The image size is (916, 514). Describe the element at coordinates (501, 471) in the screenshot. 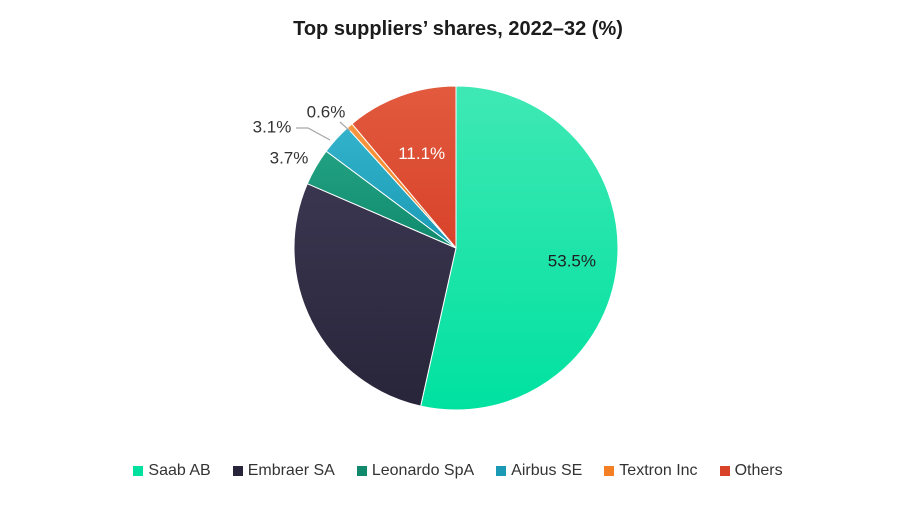

I see `legend-swatch-airbus-se` at that location.